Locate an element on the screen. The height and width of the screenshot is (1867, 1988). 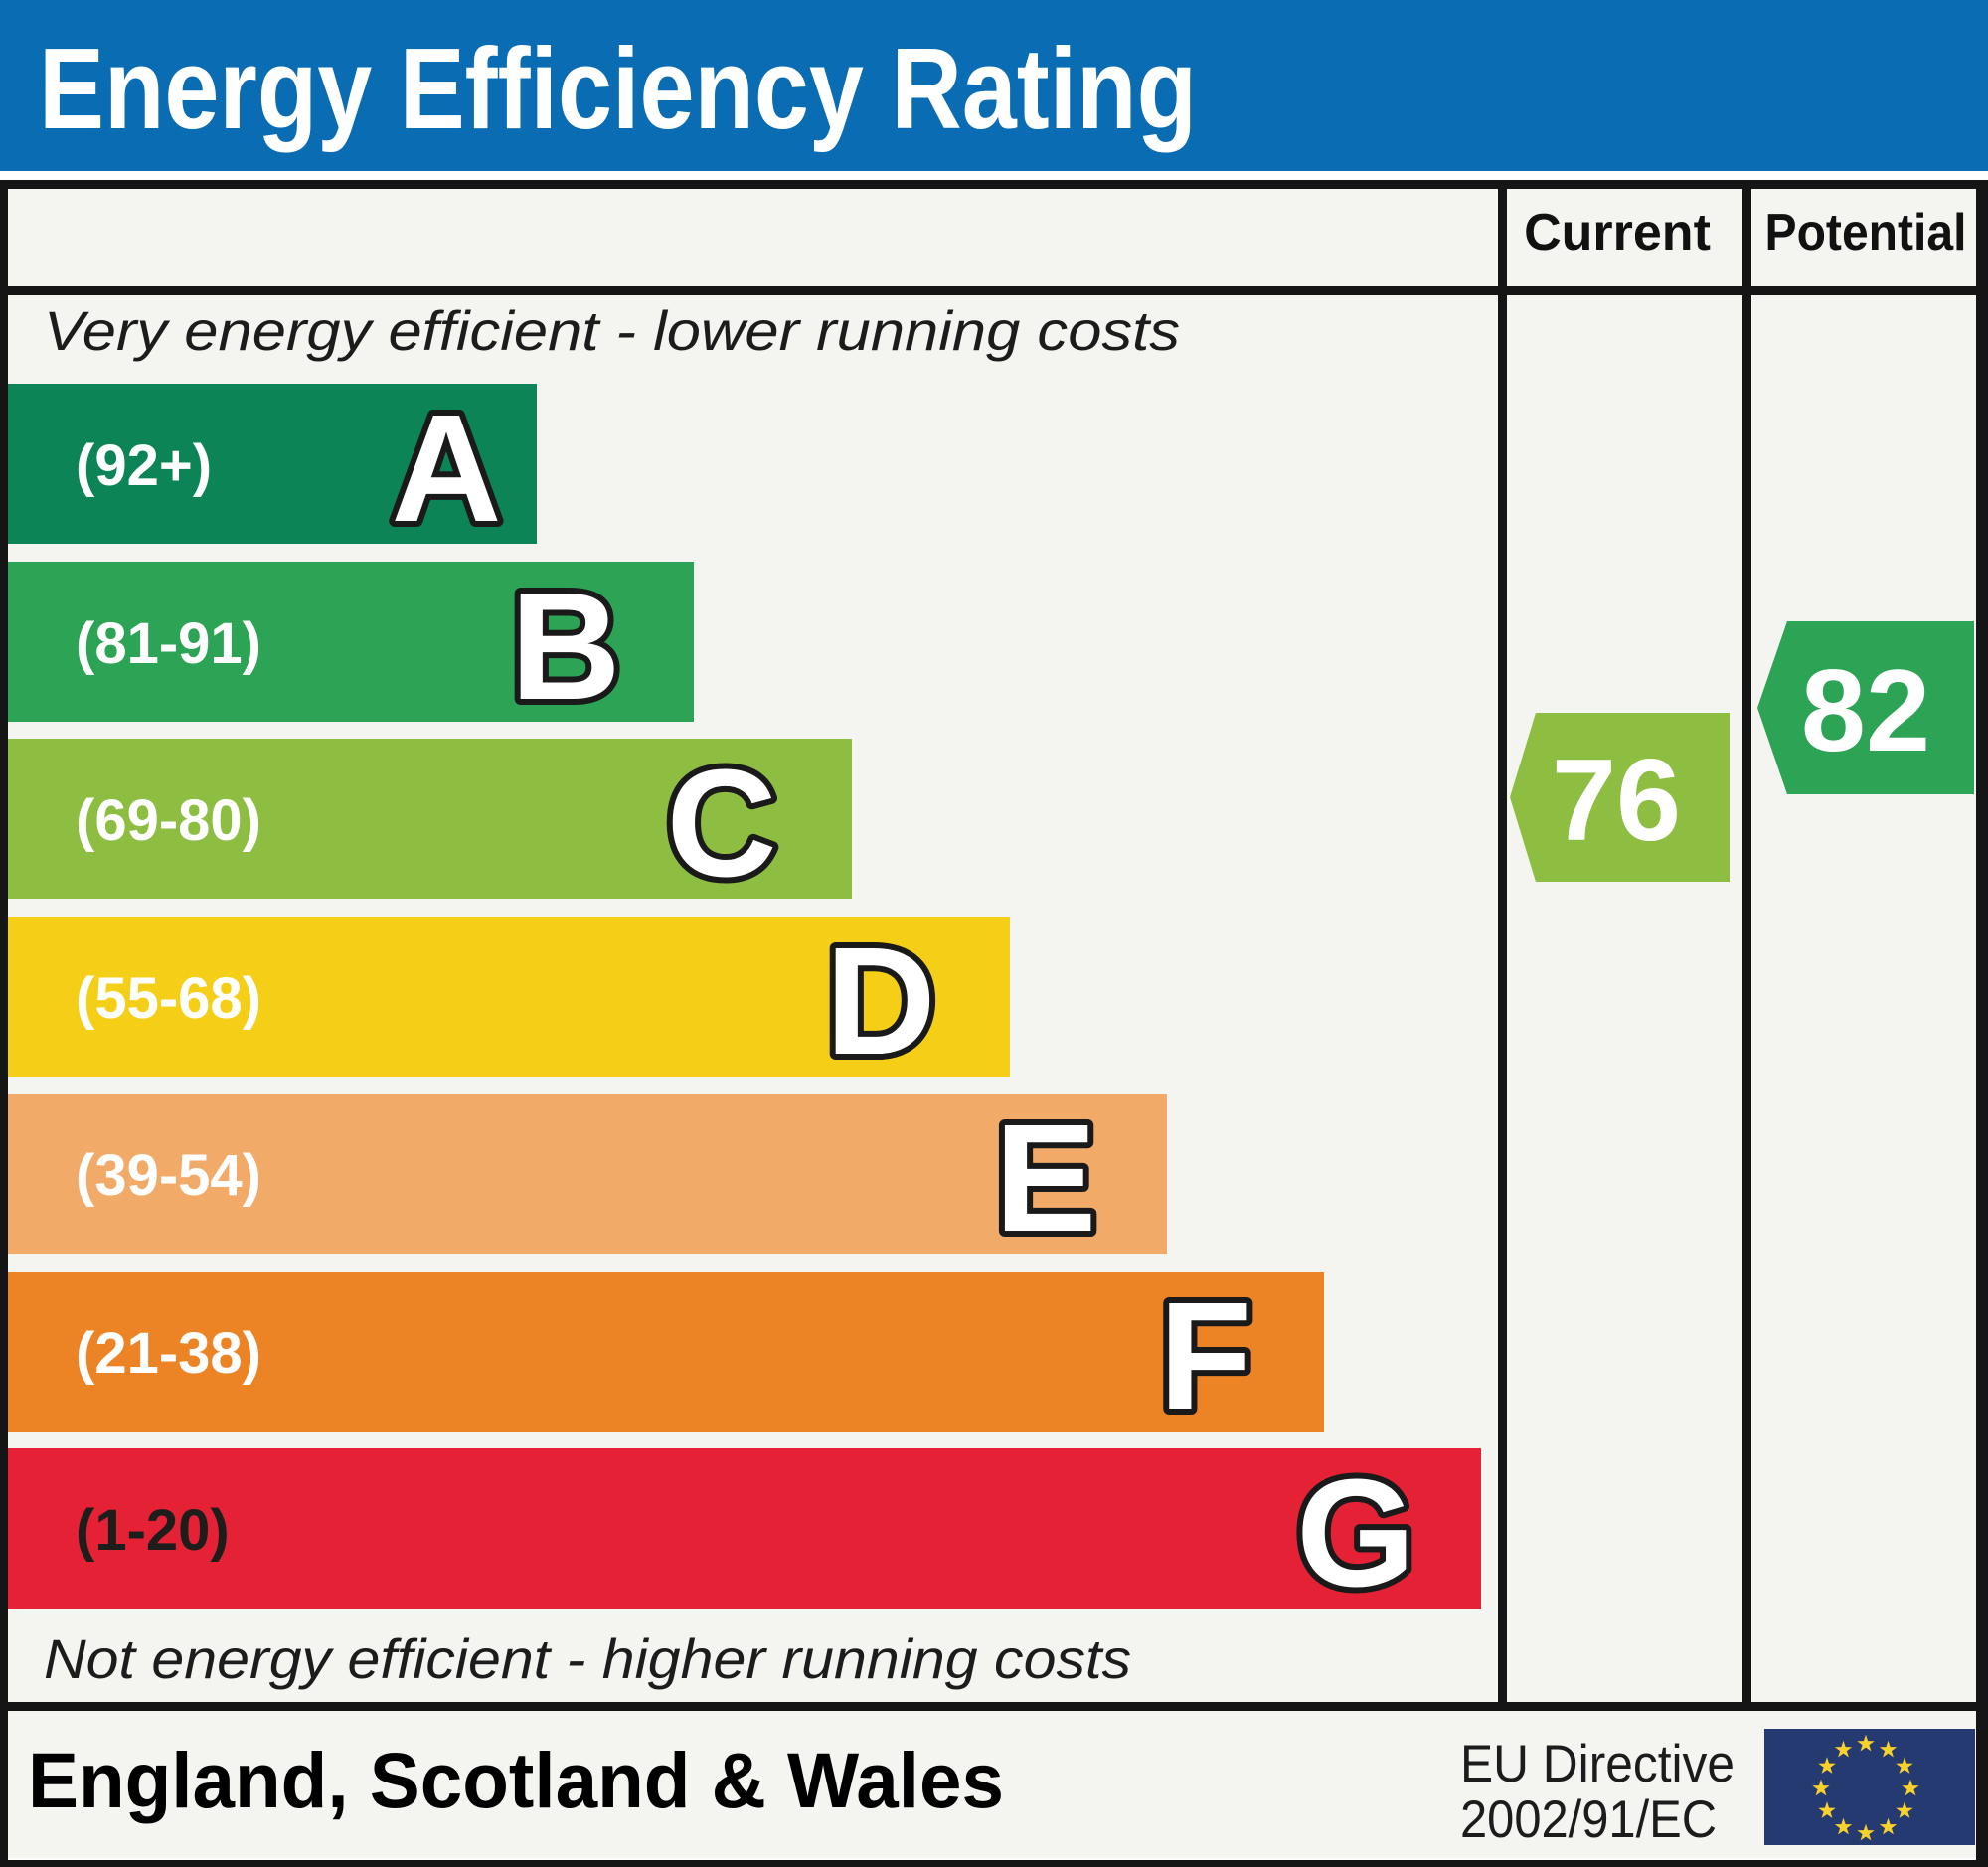
svg-text: (1-20) is located at coordinates (153, 1530).